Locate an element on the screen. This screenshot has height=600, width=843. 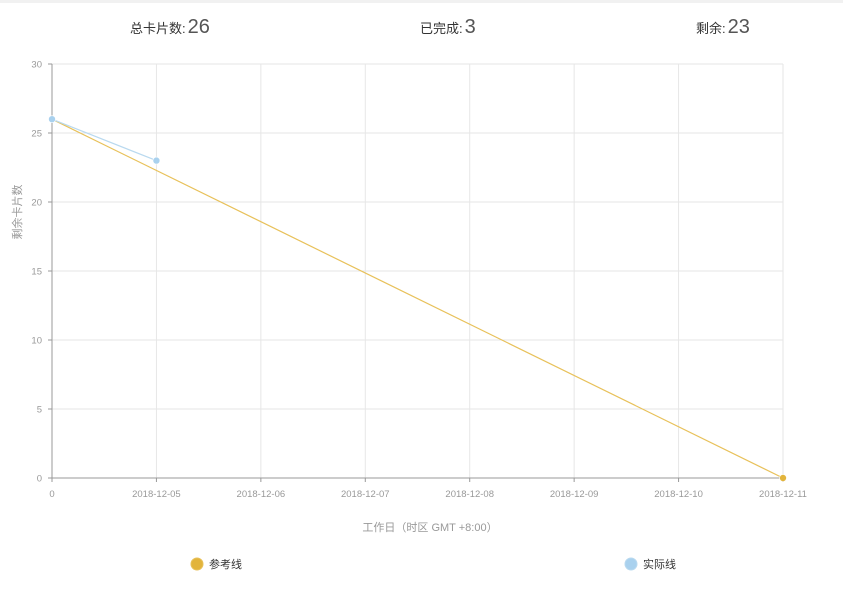
y-tick-label: 20 is located at coordinates (36, 203).